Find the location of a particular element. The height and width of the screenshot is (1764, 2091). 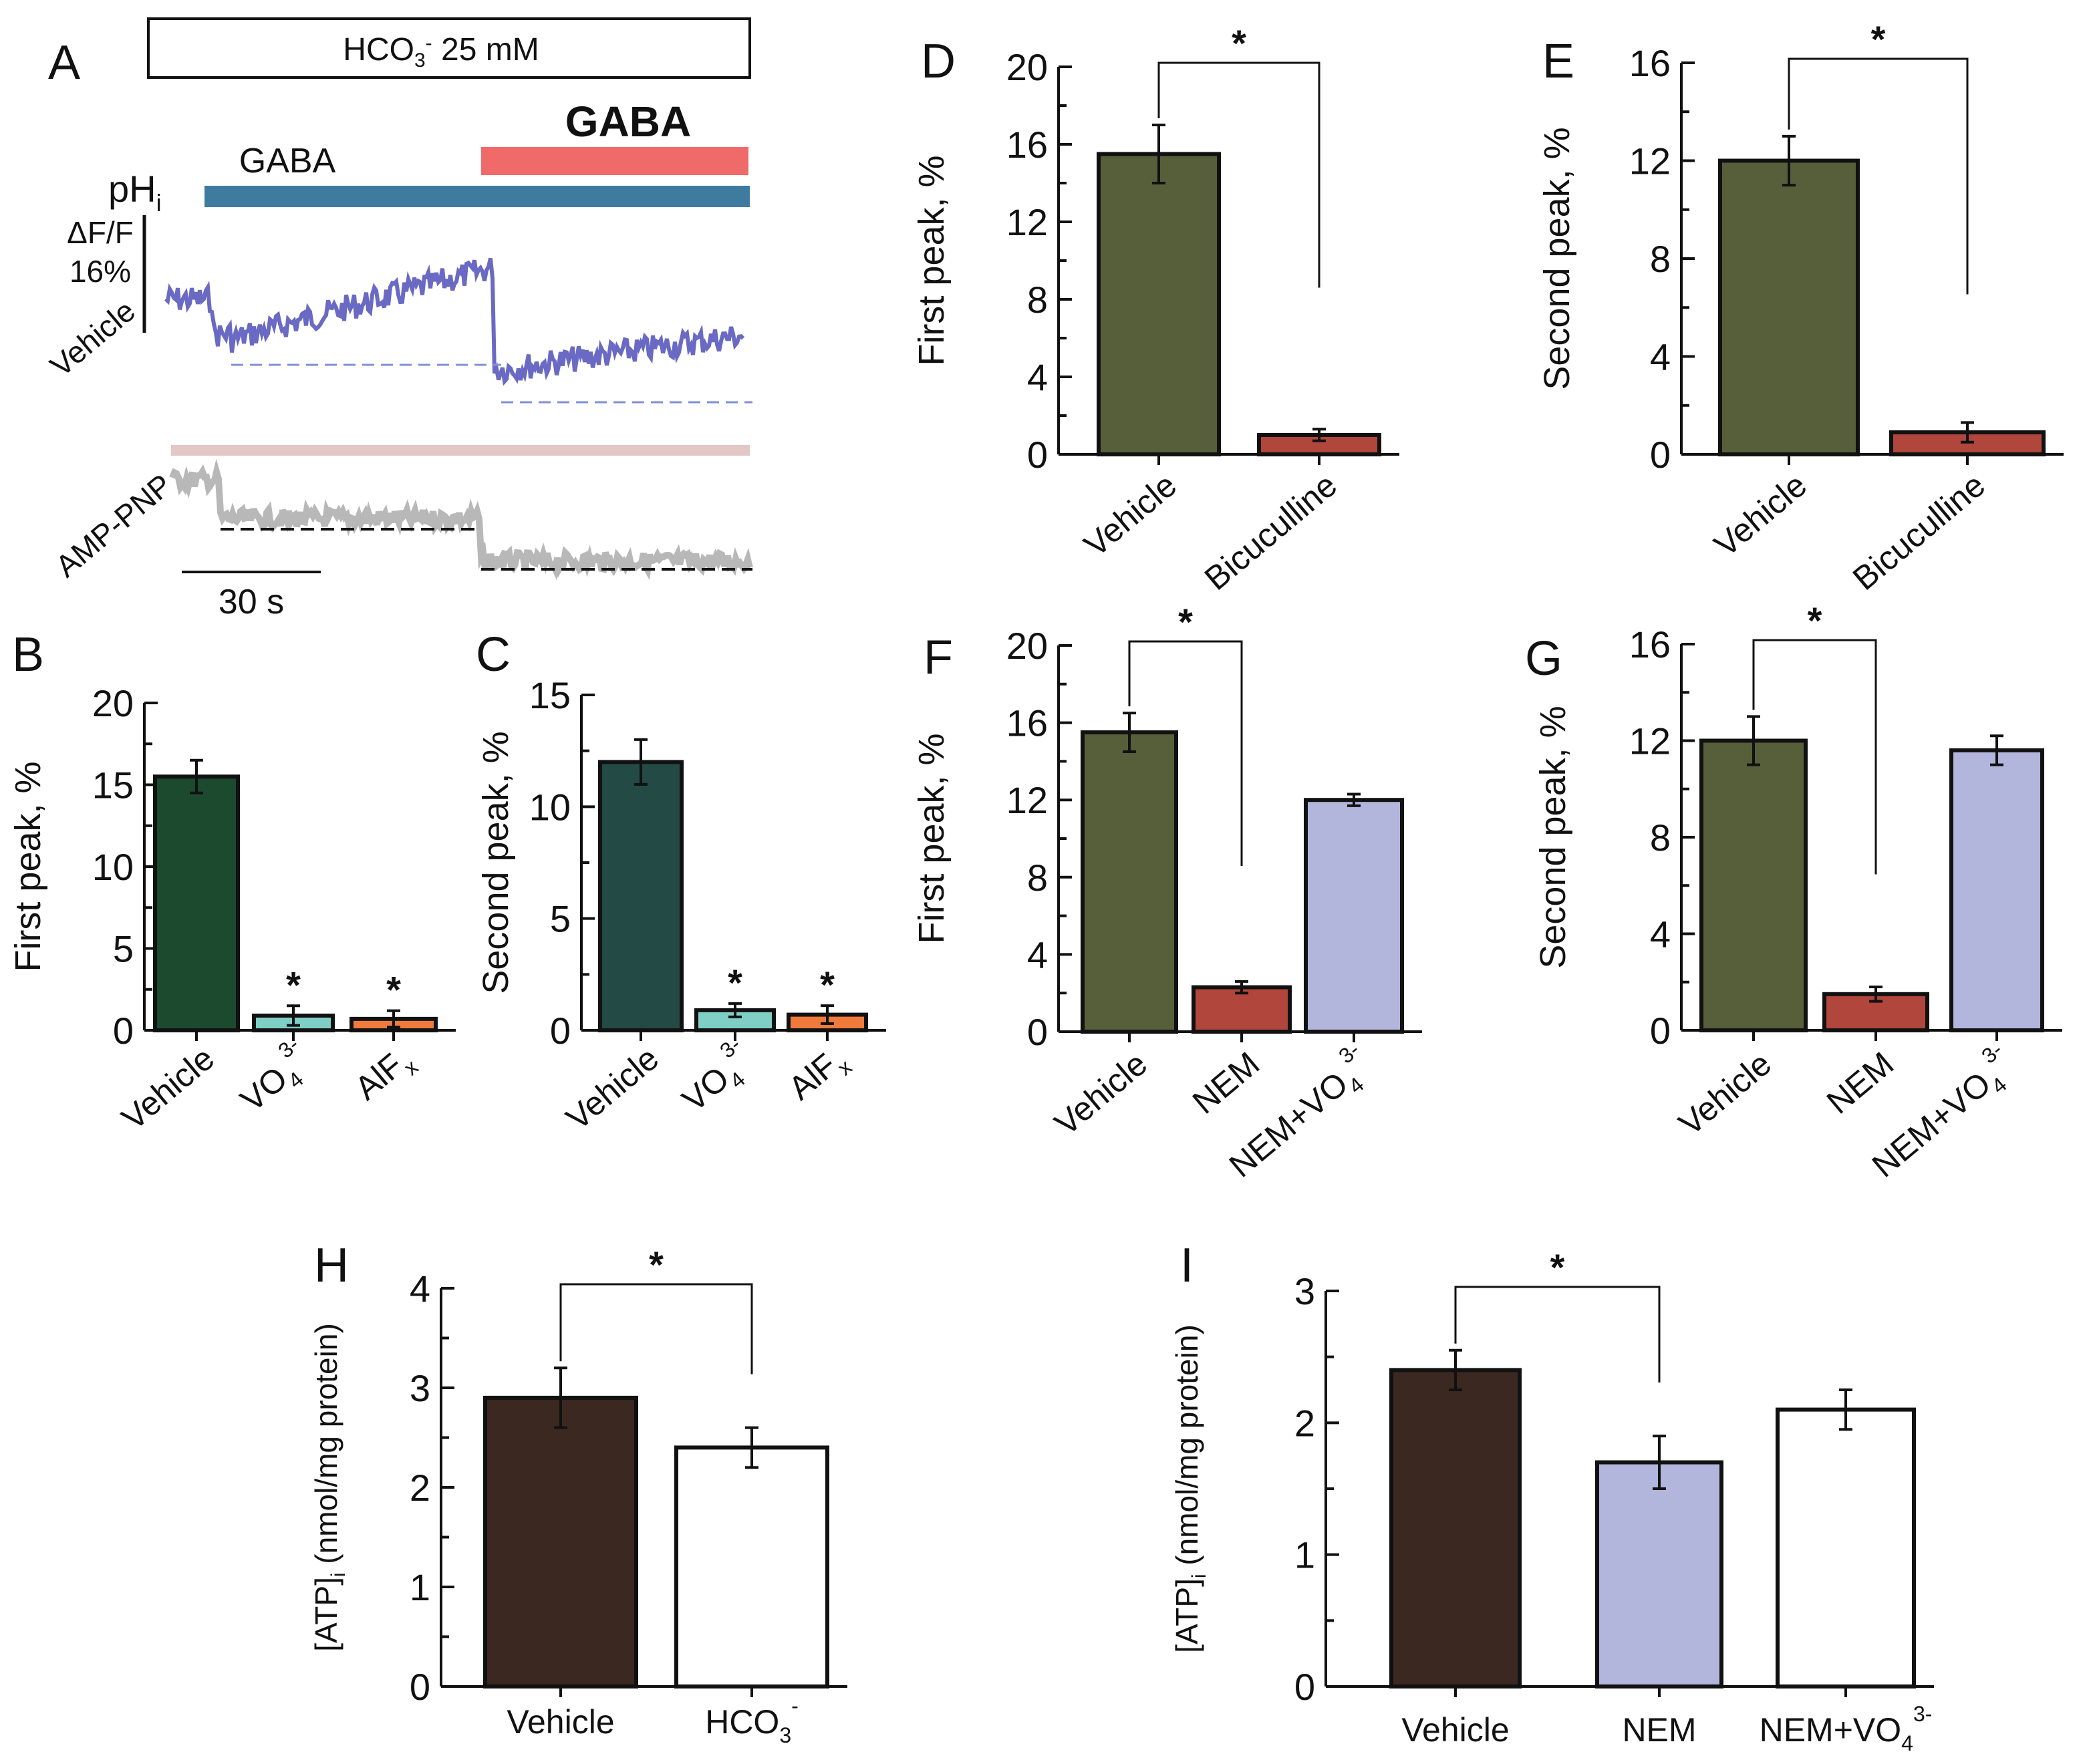

y-tick-label: 2 is located at coordinates (1304, 1423).